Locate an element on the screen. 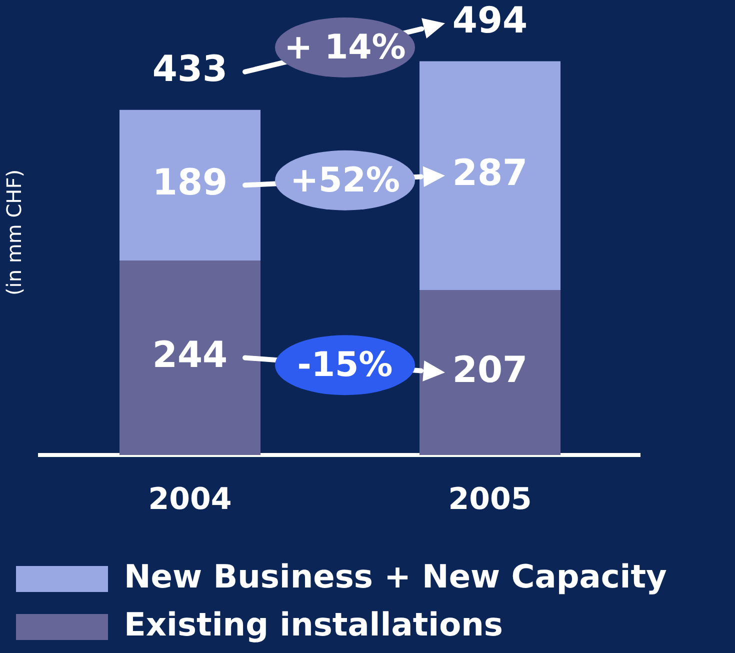 The width and height of the screenshot is (735, 653). annotation: +52% is located at coordinates (345, 180).